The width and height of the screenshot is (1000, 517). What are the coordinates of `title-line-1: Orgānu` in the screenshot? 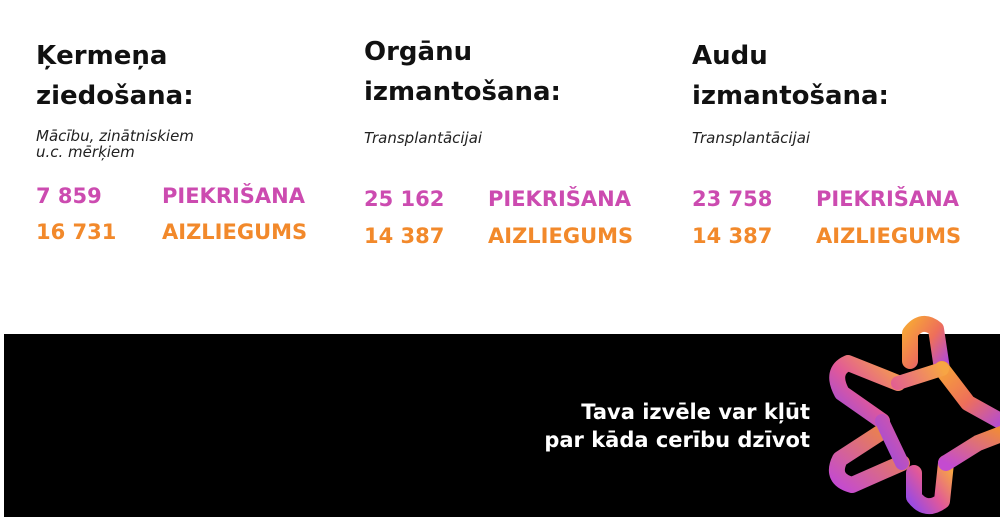 It's located at (418, 52).